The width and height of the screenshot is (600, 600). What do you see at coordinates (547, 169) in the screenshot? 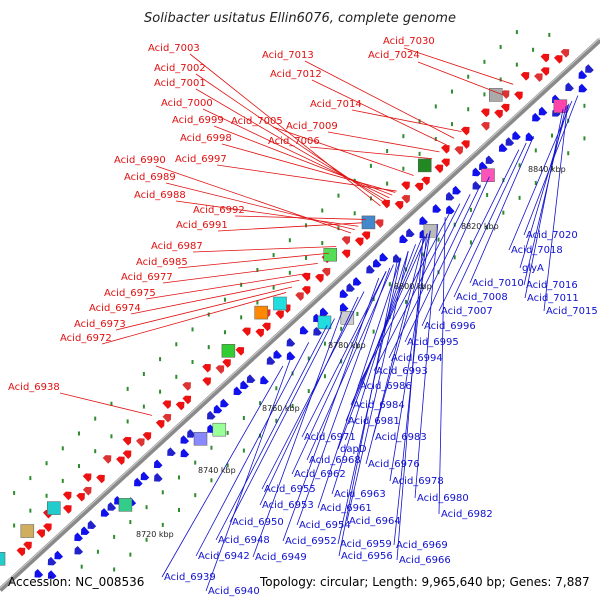
I see `scale-label-8840: 8840 kbp` at bounding box center [547, 169].